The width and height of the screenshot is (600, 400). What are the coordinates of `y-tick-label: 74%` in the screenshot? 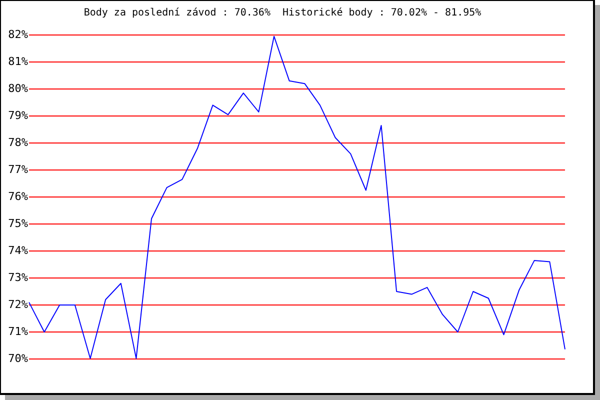 It's located at (18, 250).